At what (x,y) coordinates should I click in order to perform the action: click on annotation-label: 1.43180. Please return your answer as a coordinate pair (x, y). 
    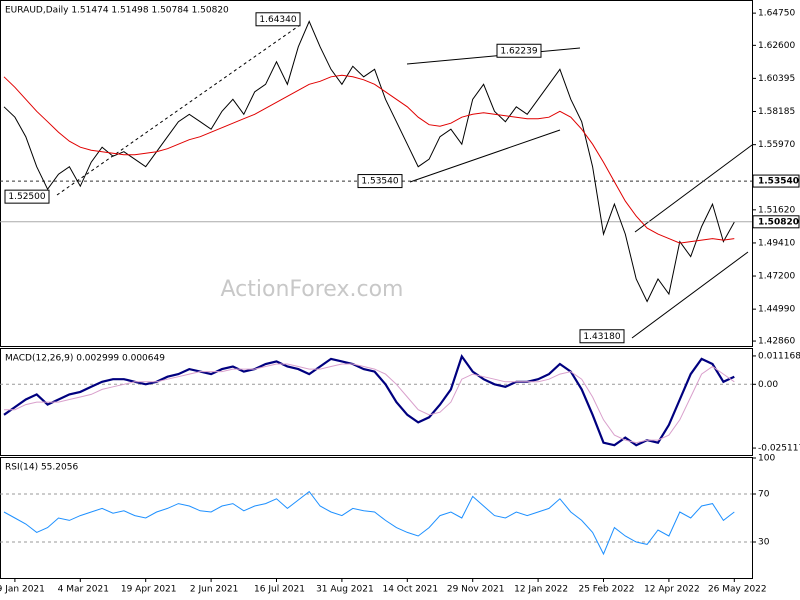
    Looking at the image, I should click on (601, 337).